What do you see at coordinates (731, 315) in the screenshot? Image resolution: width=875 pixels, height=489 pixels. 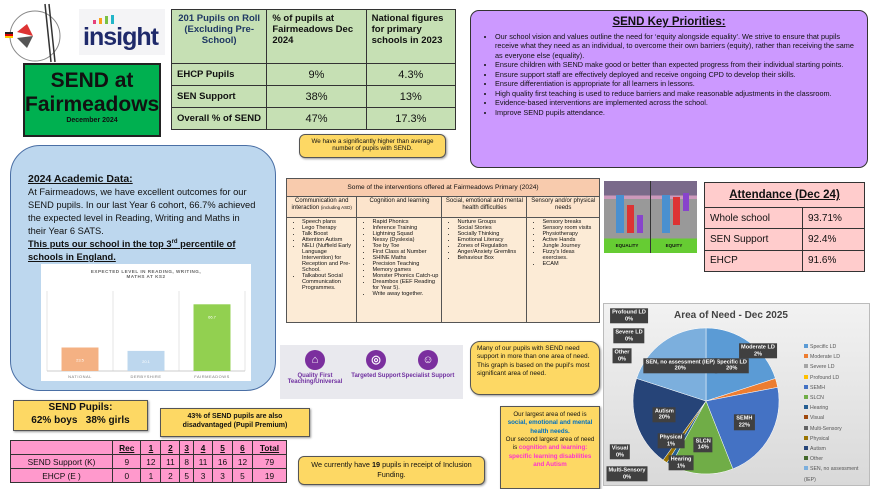 I see `pie-title: Area of Need - Dec 2025` at bounding box center [731, 315].